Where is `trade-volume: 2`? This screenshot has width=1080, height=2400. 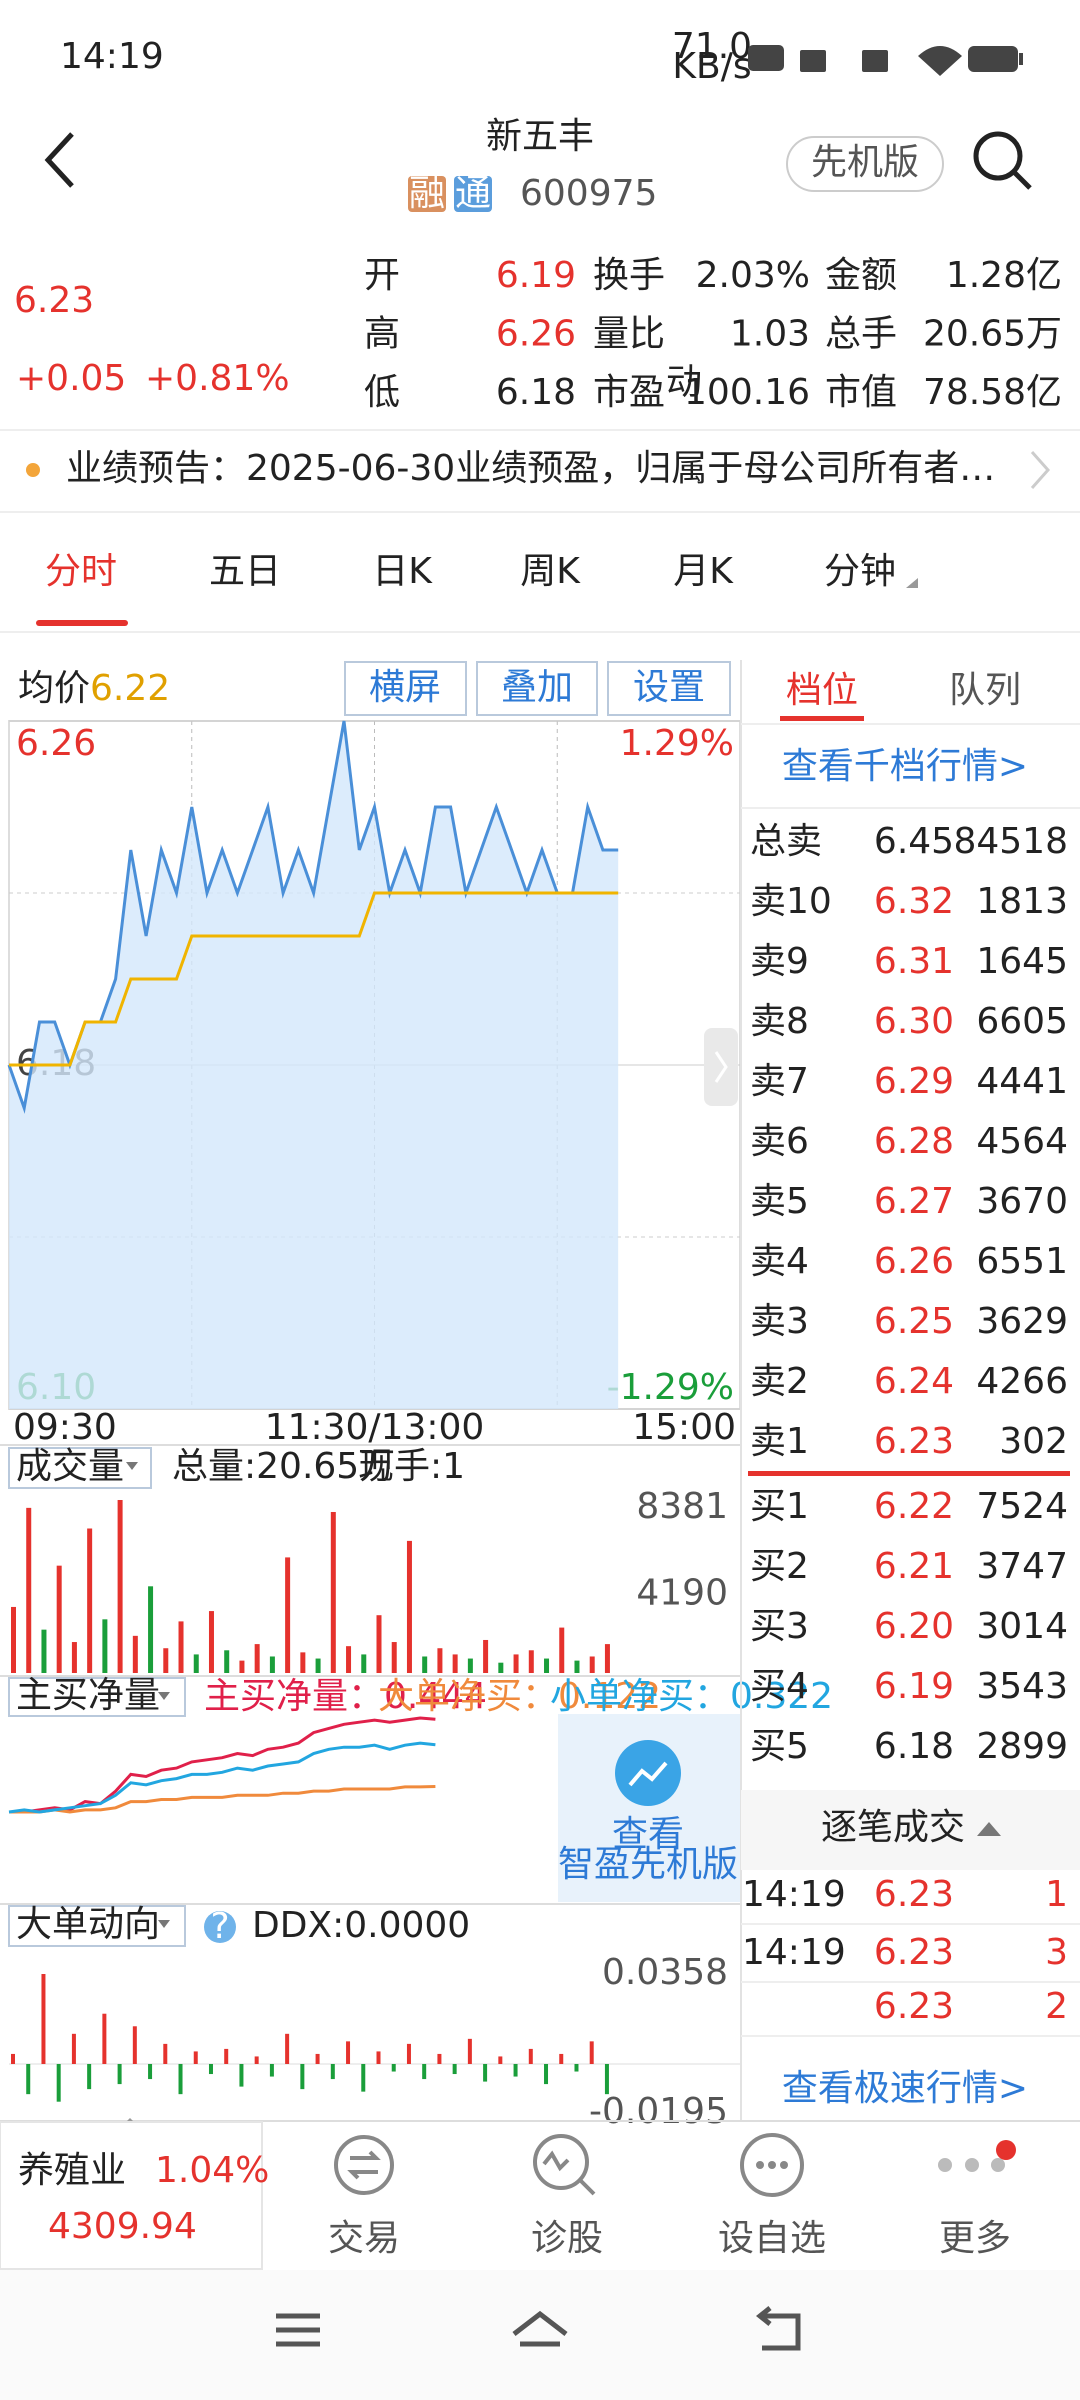 trade-volume: 2 is located at coordinates (1056, 2006).